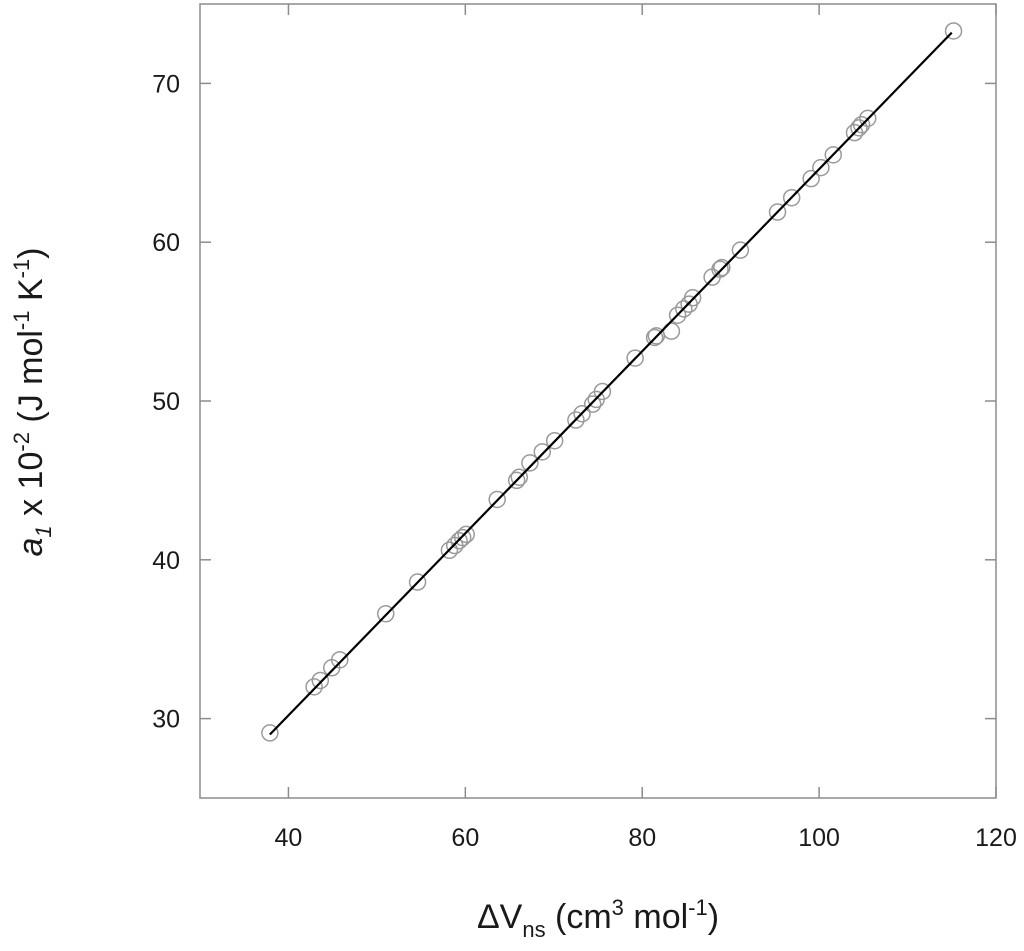  Describe the element at coordinates (166, 561) in the screenshot. I see `y-tick-label: 40` at that location.